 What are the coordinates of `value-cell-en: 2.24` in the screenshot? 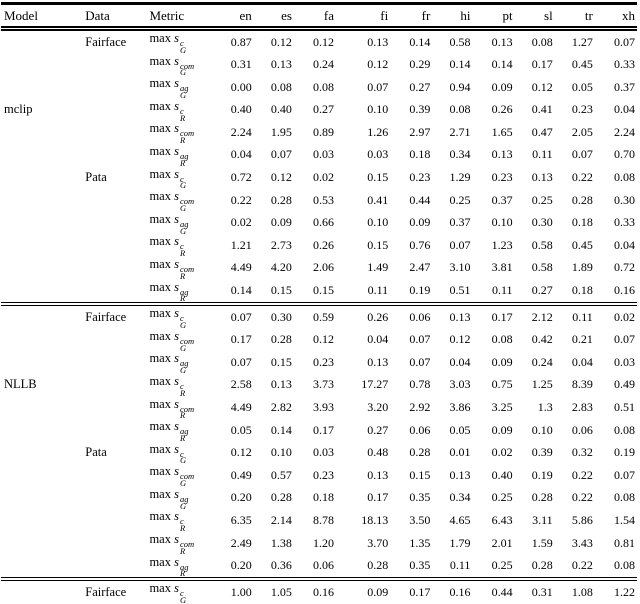 It's located at (241, 131).